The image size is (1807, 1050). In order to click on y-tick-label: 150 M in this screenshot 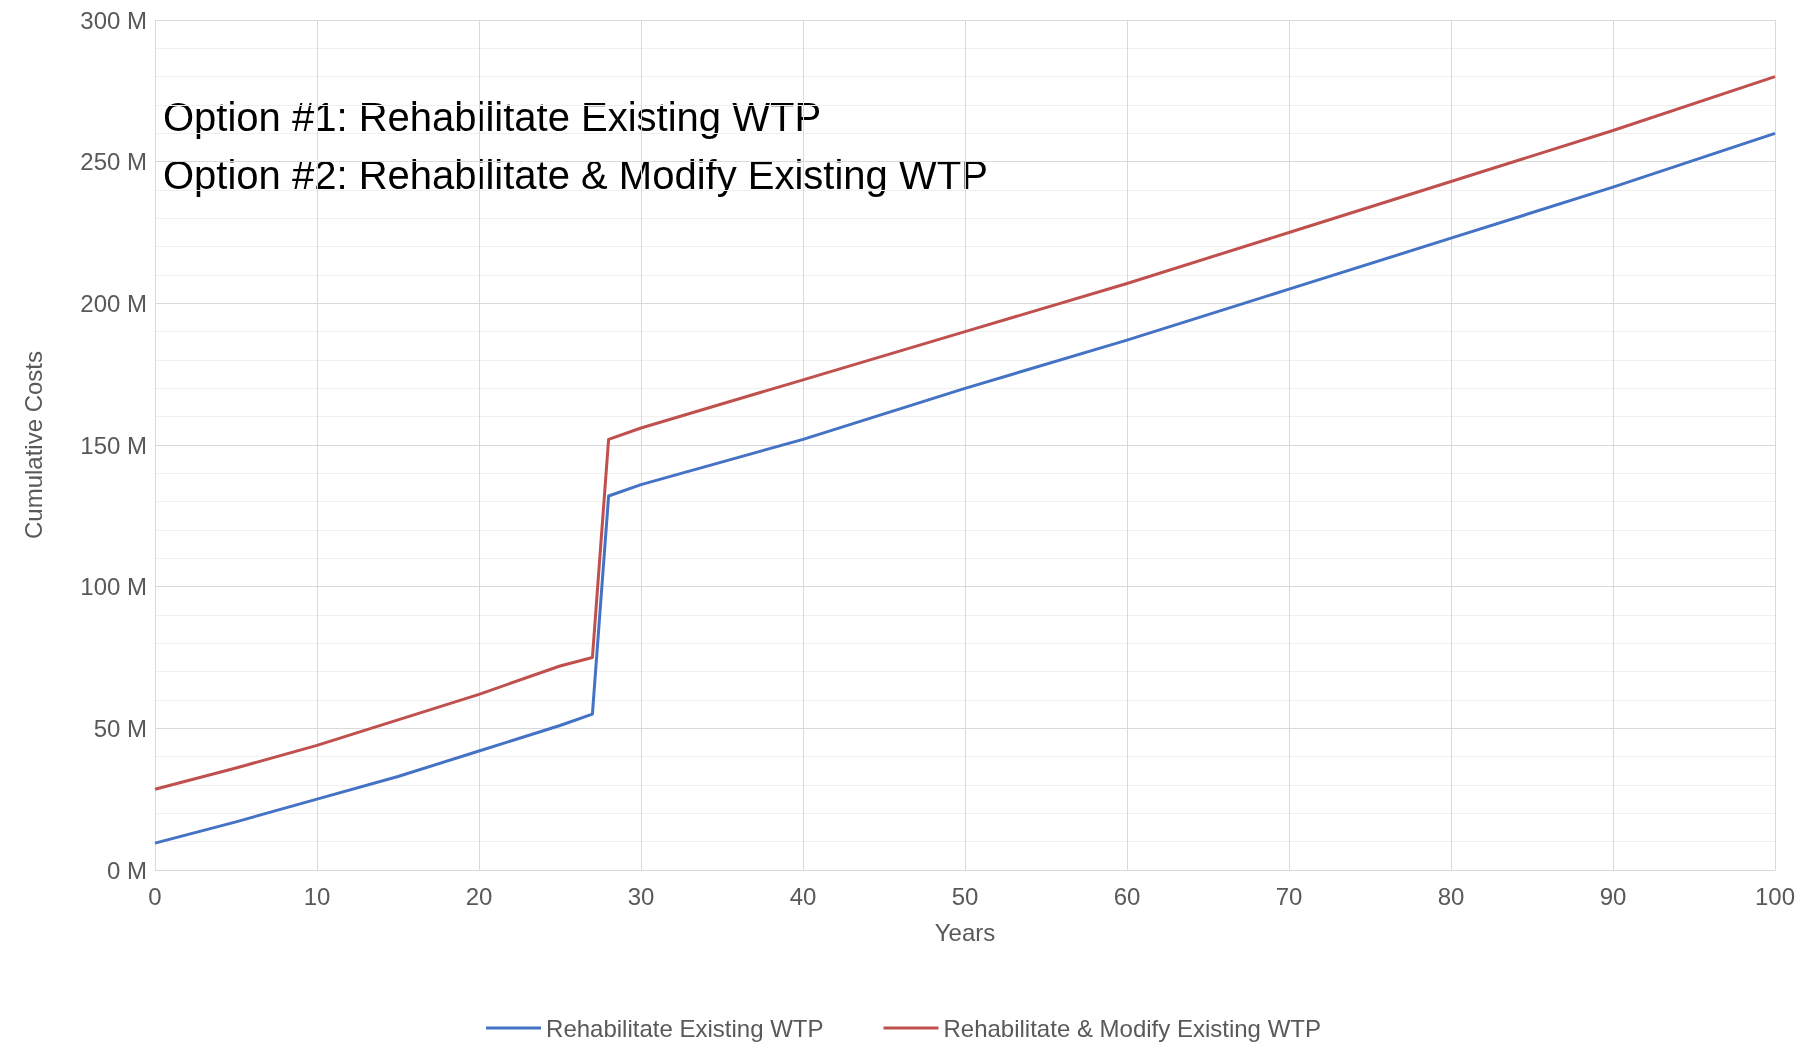, I will do `click(113, 445)`.